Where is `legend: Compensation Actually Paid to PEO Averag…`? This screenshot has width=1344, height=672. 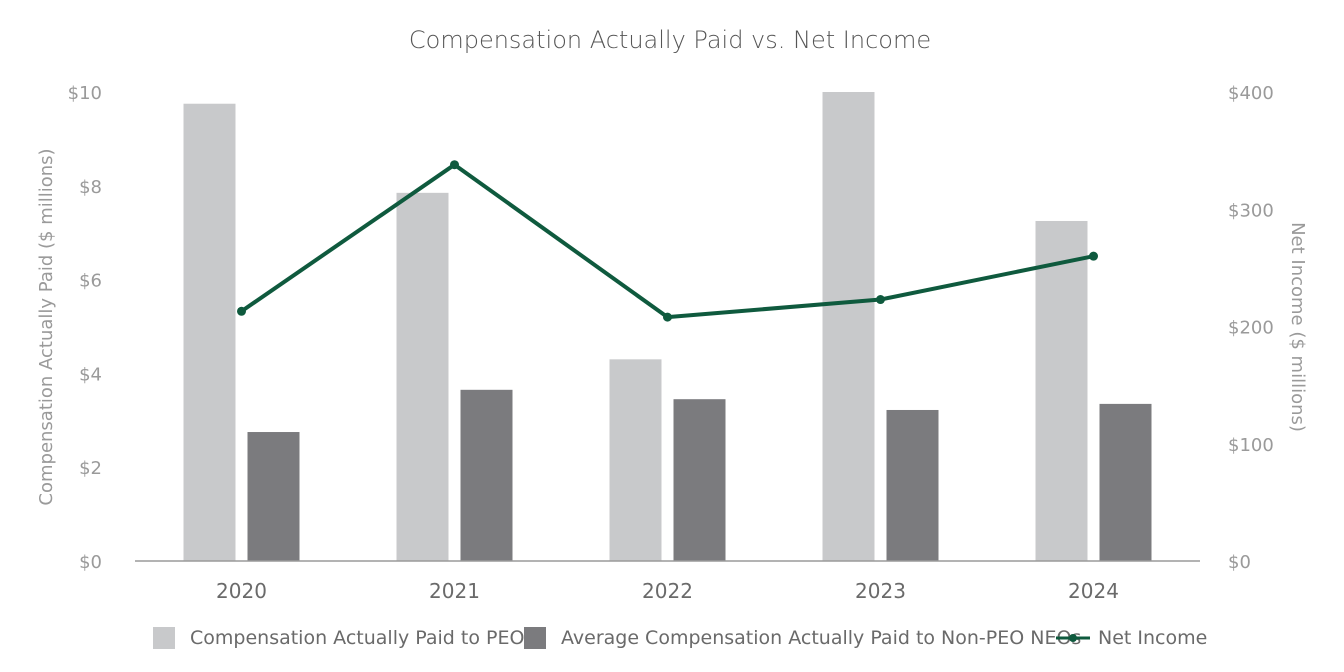
legend: Compensation Actually Paid to PEO Averag… is located at coordinates (680, 638).